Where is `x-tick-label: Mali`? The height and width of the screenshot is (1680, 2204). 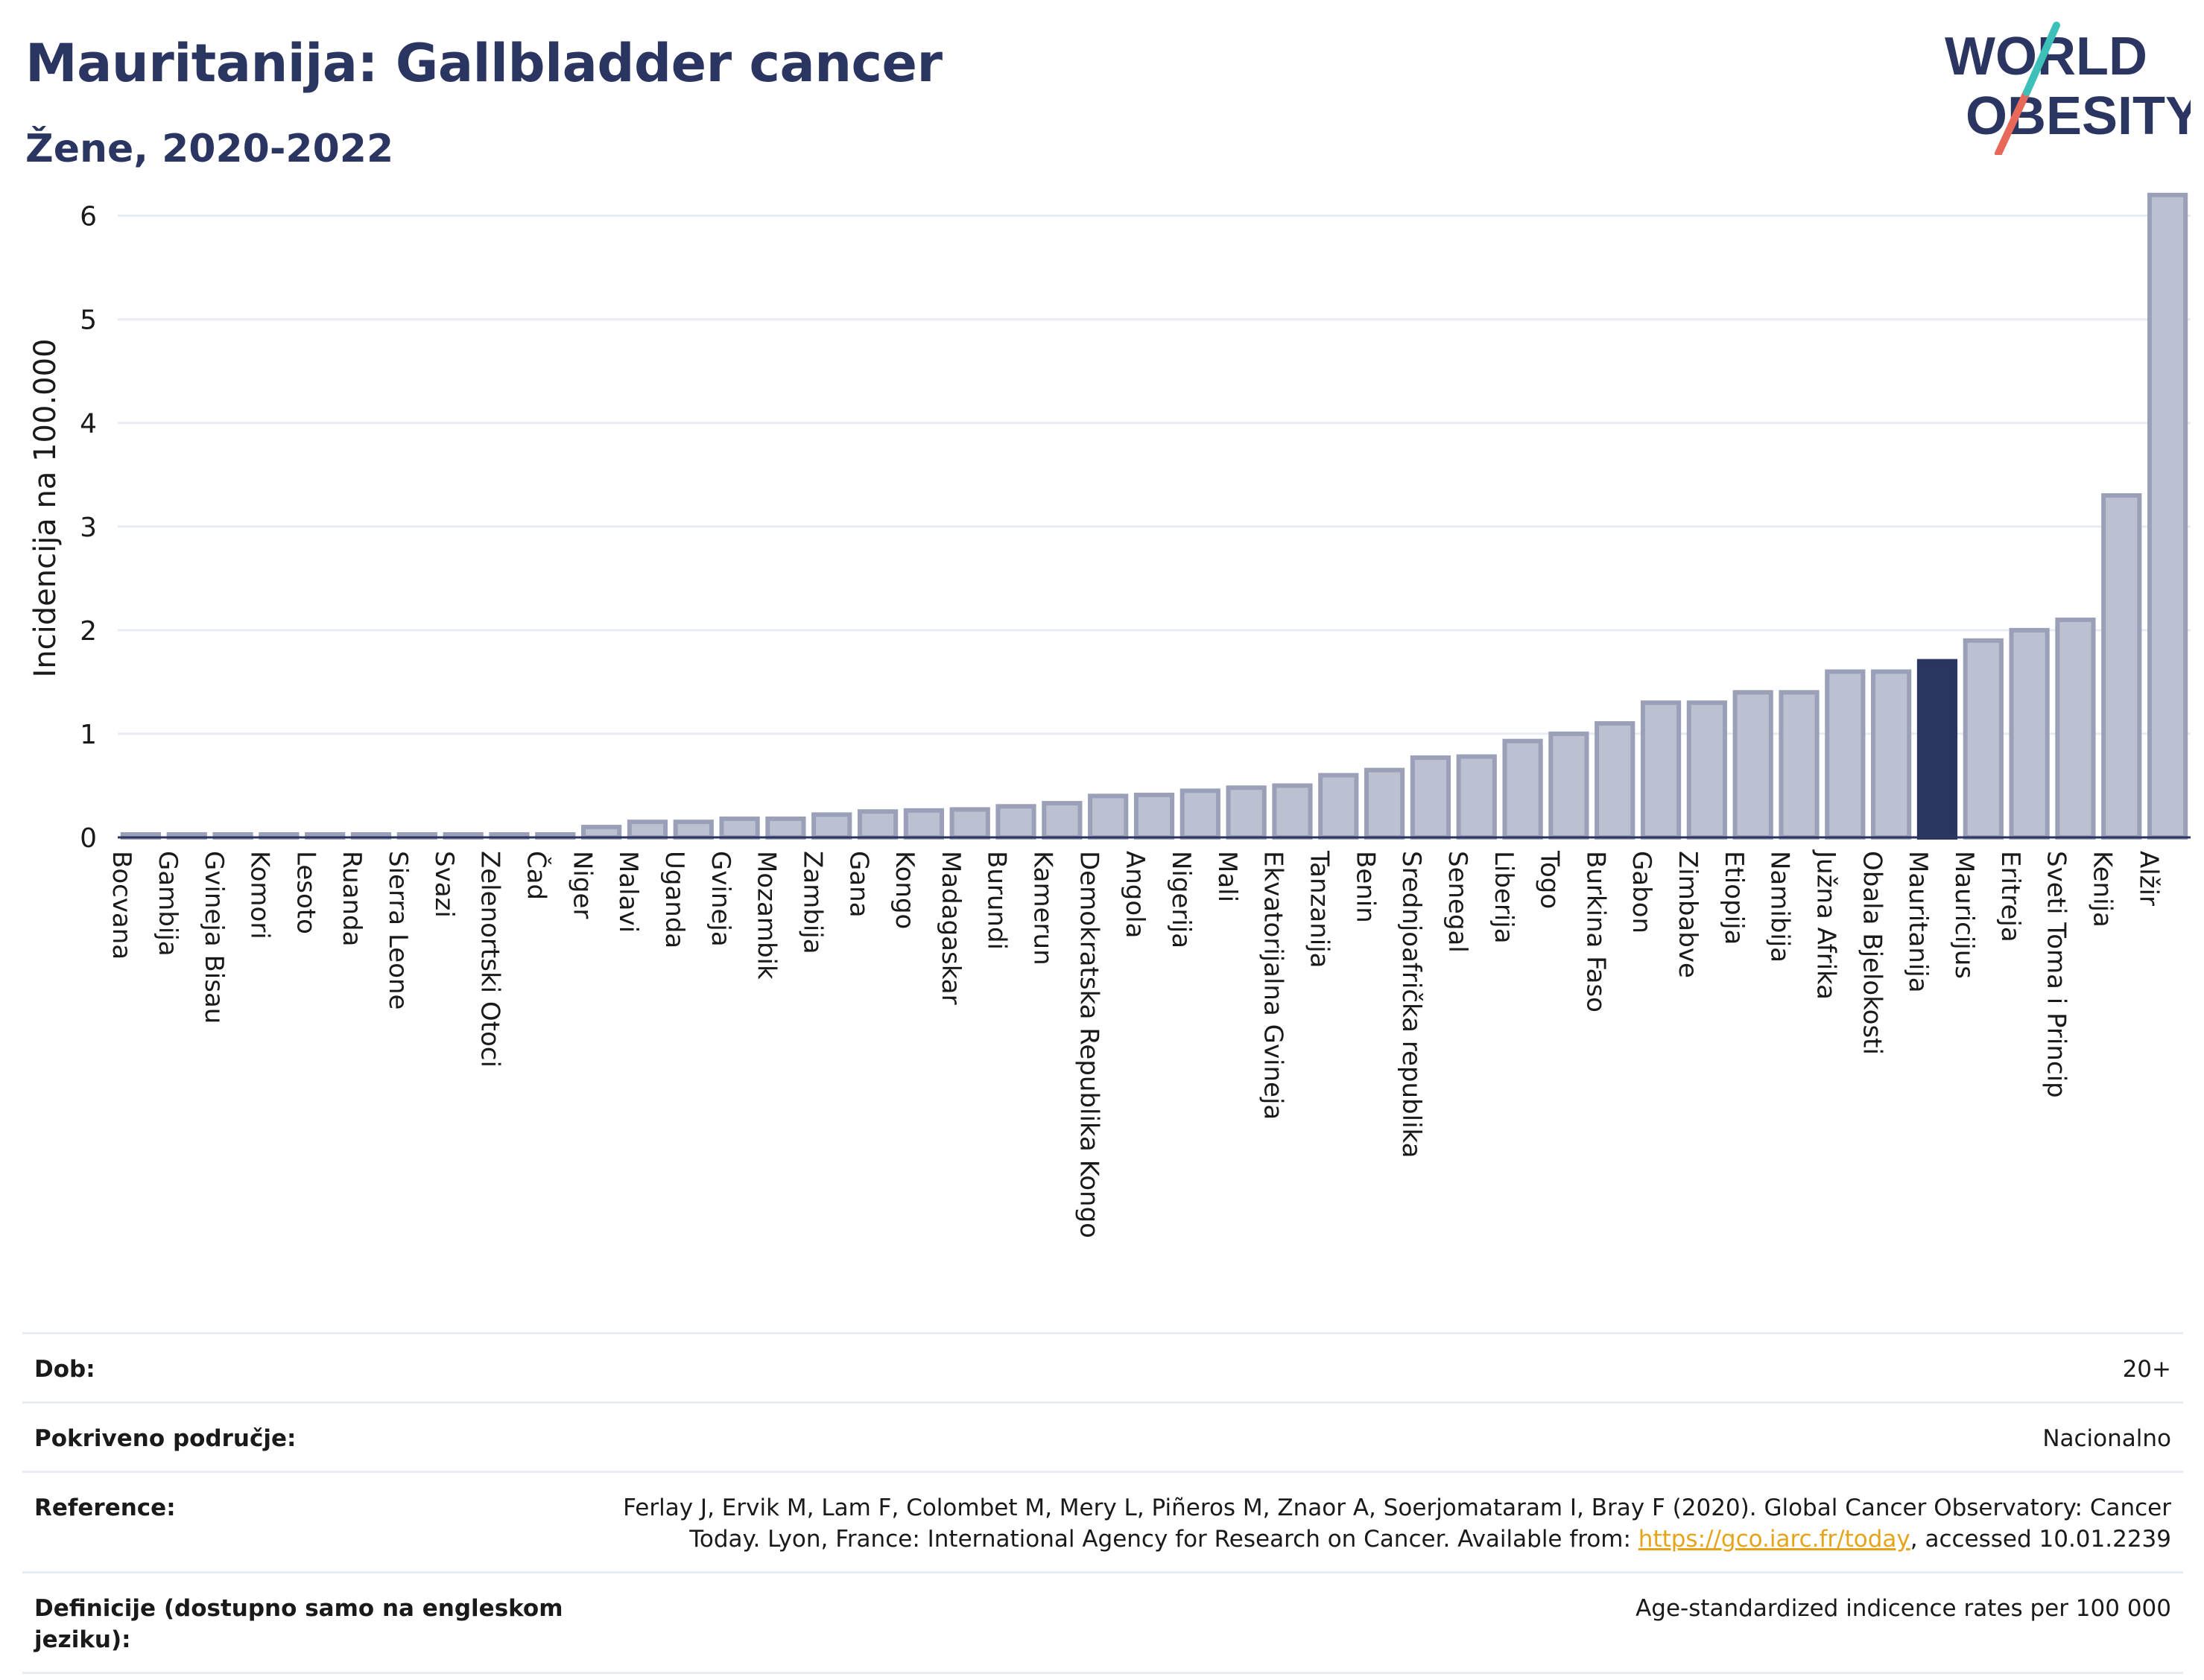 x-tick-label: Mali is located at coordinates (1227, 876).